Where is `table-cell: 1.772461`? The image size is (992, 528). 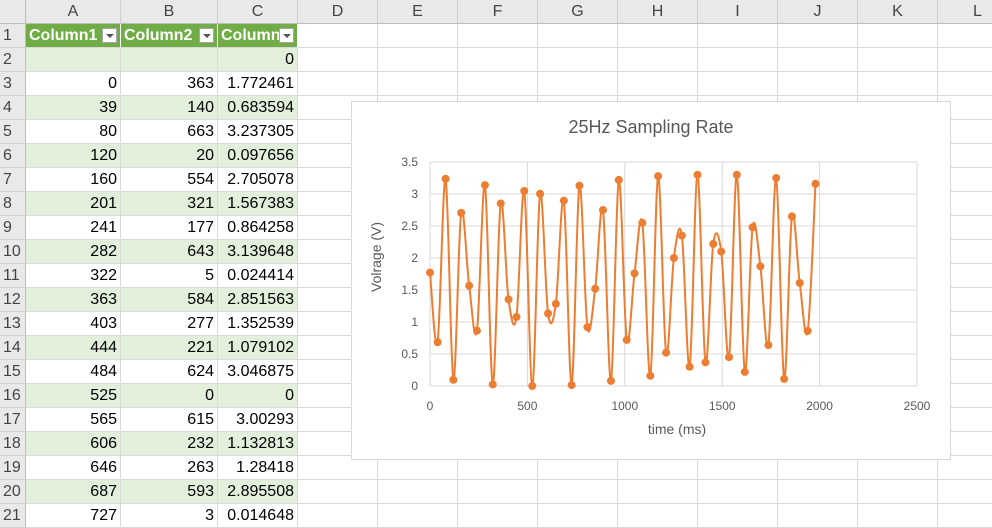 table-cell: 1.772461 is located at coordinates (258, 84).